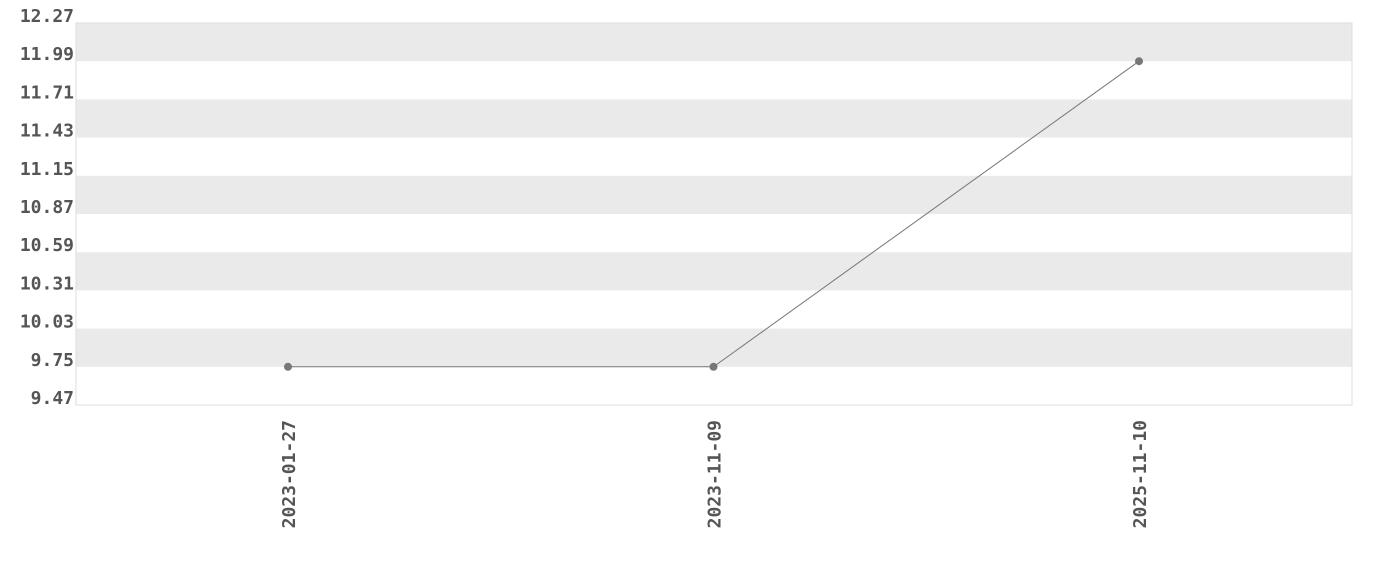 This screenshot has height=580, width=1380. Describe the element at coordinates (47, 169) in the screenshot. I see `y-tick-label: 11.15` at that location.